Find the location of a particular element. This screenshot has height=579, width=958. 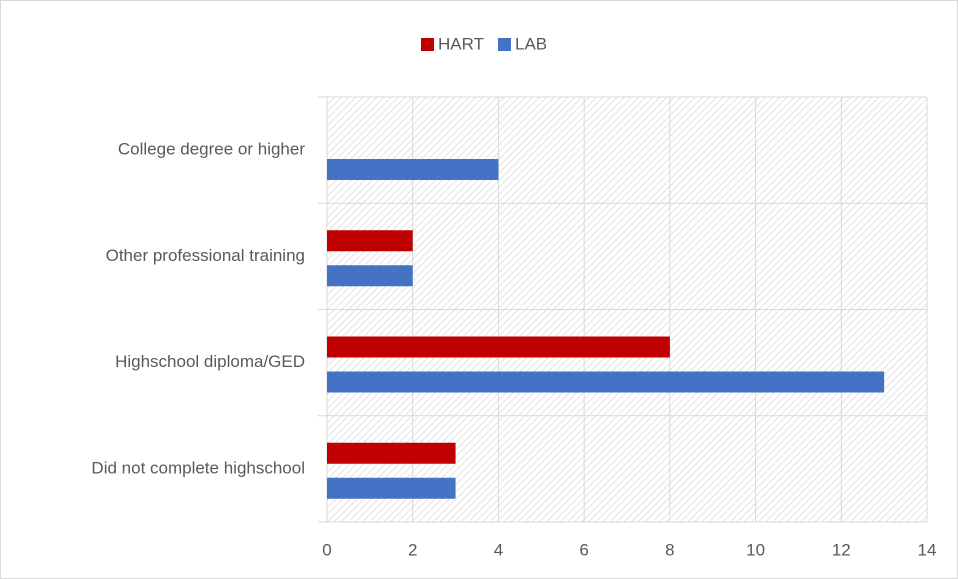

y-tick-label: Other professional training is located at coordinates (205, 255).